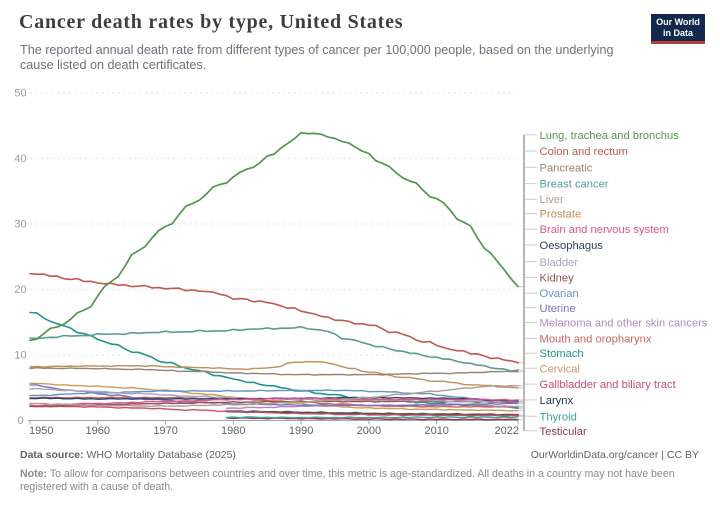 This screenshot has height=507, width=720. What do you see at coordinates (557, 278) in the screenshot?
I see `svg-text: Kidney` at bounding box center [557, 278].